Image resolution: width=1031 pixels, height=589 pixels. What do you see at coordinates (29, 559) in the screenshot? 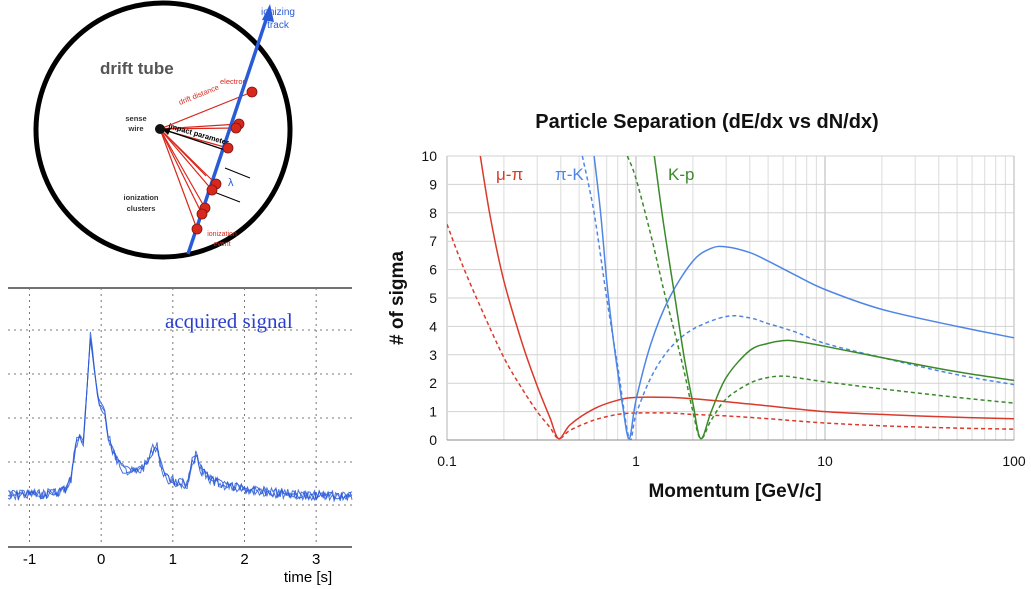
I see `signal-x-tick-label: -1` at bounding box center [29, 559].